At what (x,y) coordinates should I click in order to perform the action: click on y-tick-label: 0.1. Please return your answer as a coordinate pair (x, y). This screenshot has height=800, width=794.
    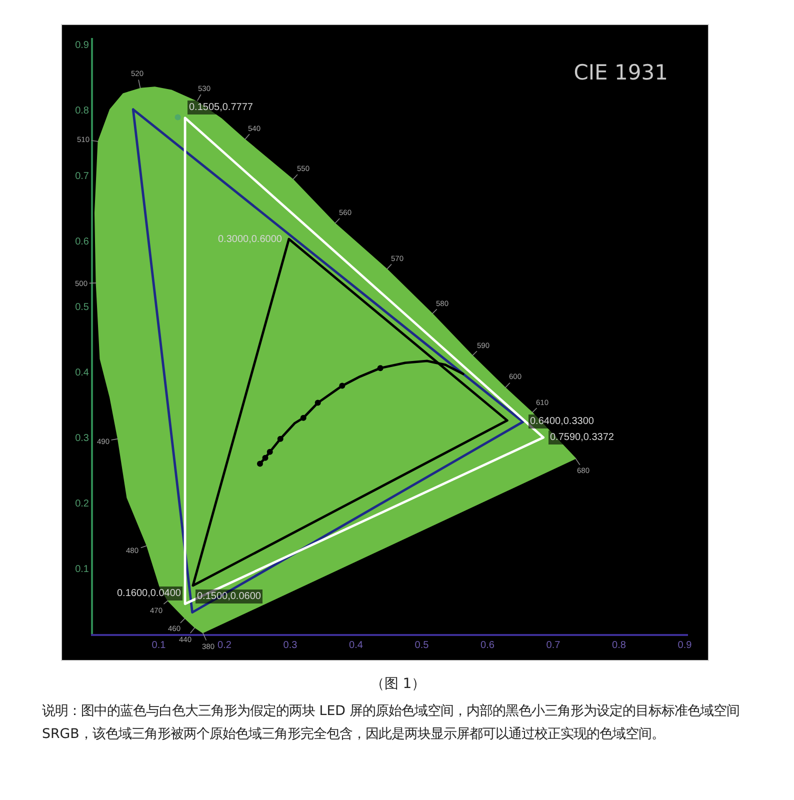
    Looking at the image, I should click on (82, 570).